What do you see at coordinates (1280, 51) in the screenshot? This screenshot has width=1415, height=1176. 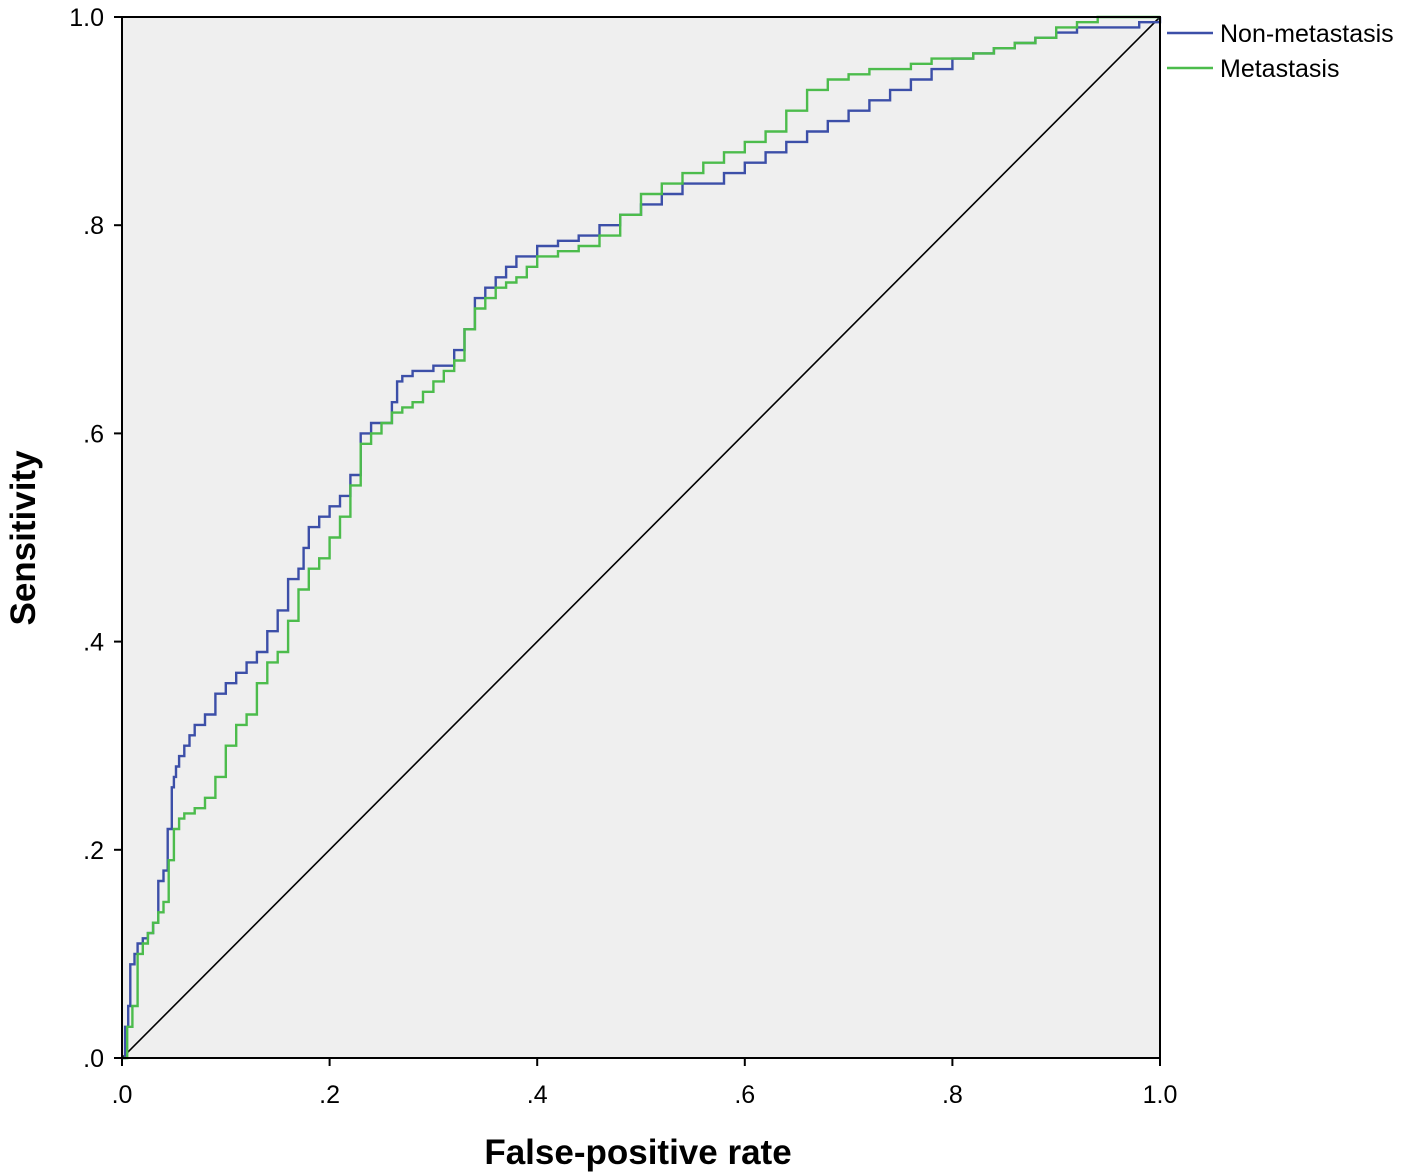 I see `legend: Non-metastasis Metastasis` at bounding box center [1280, 51].